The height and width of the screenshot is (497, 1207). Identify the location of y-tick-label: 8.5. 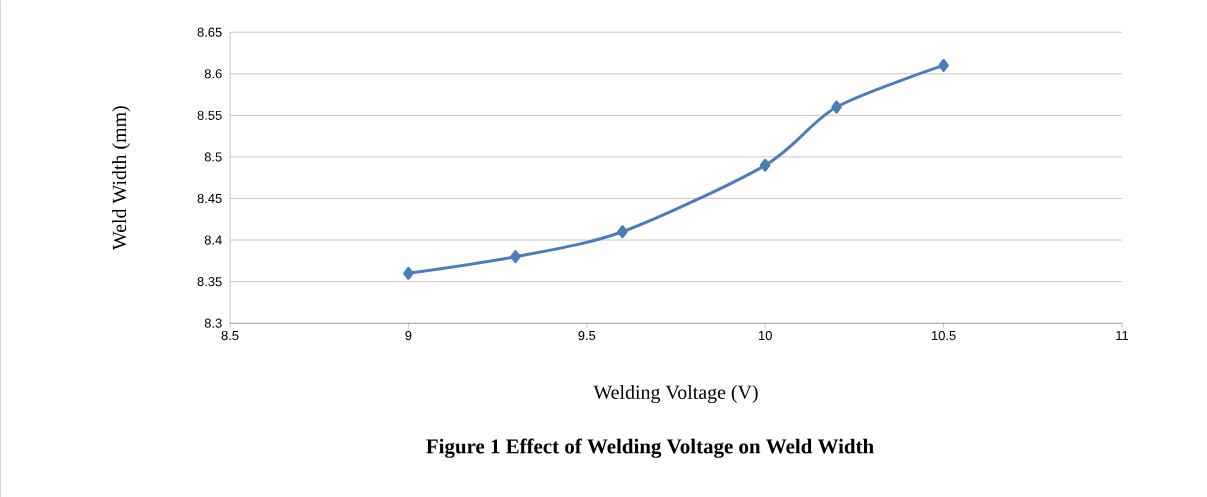
(213, 157).